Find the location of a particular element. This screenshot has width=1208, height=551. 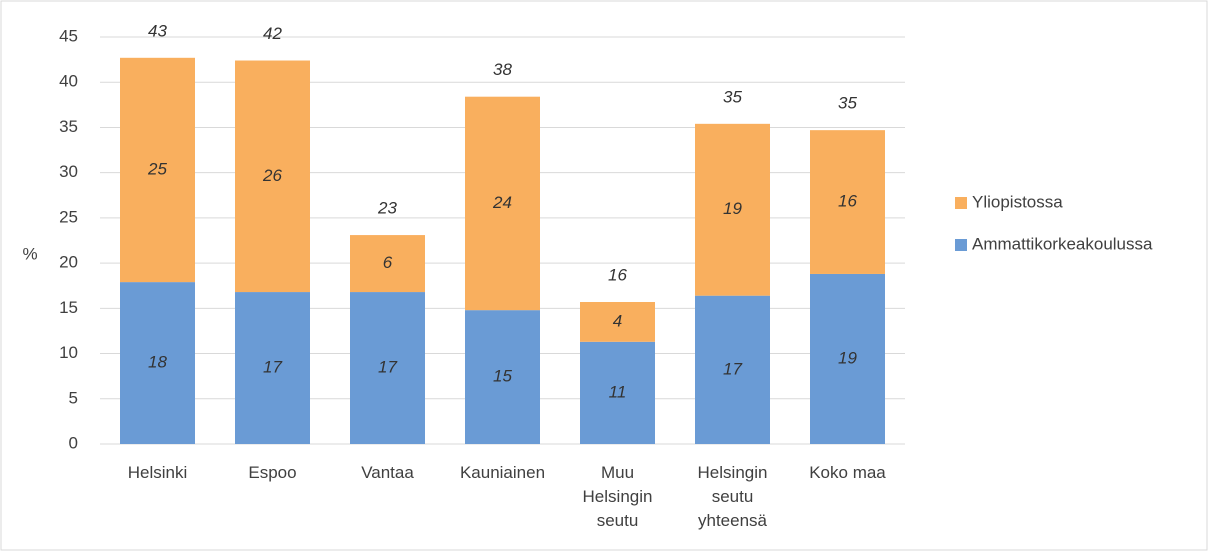

y-tick-label: 30 is located at coordinates (68, 171).